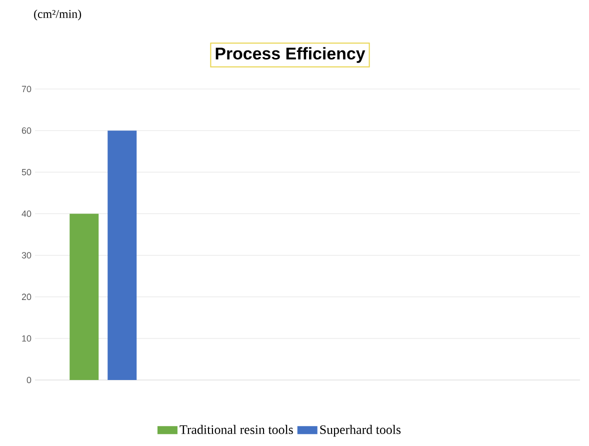 Image resolution: width=589 pixels, height=446 pixels. Describe the element at coordinates (291, 55) in the screenshot. I see `chart-title: Process Efficiency` at that location.